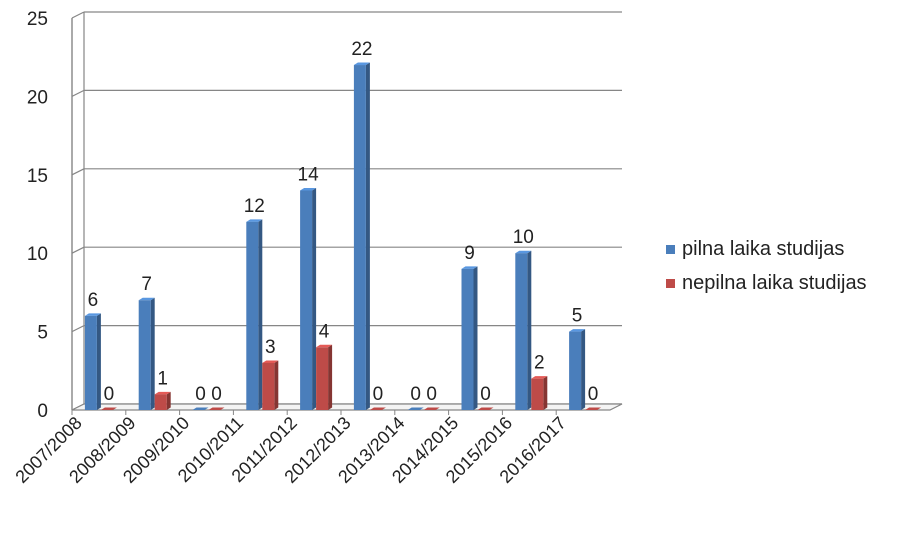  Describe the element at coordinates (92, 361) in the screenshot. I see `bar-full-time-2007-2008` at that location.